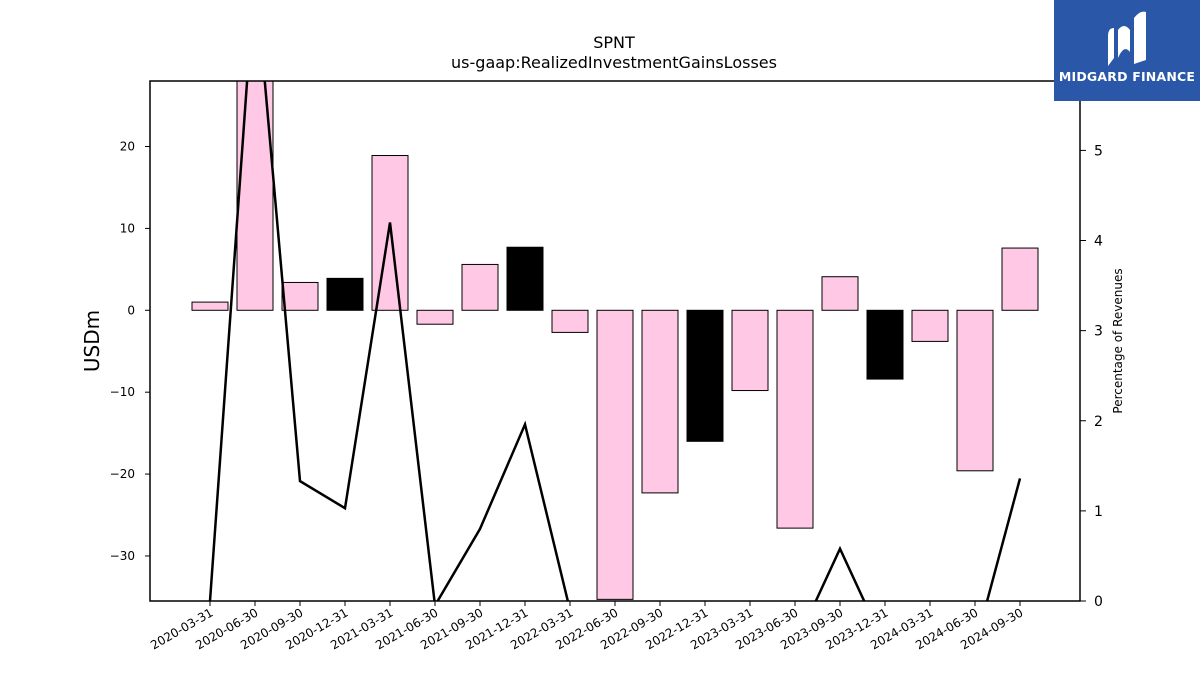 Image resolution: width=1200 pixels, height=675 pixels. I want to click on y2-tick-label: 0, so click(1098, 602).